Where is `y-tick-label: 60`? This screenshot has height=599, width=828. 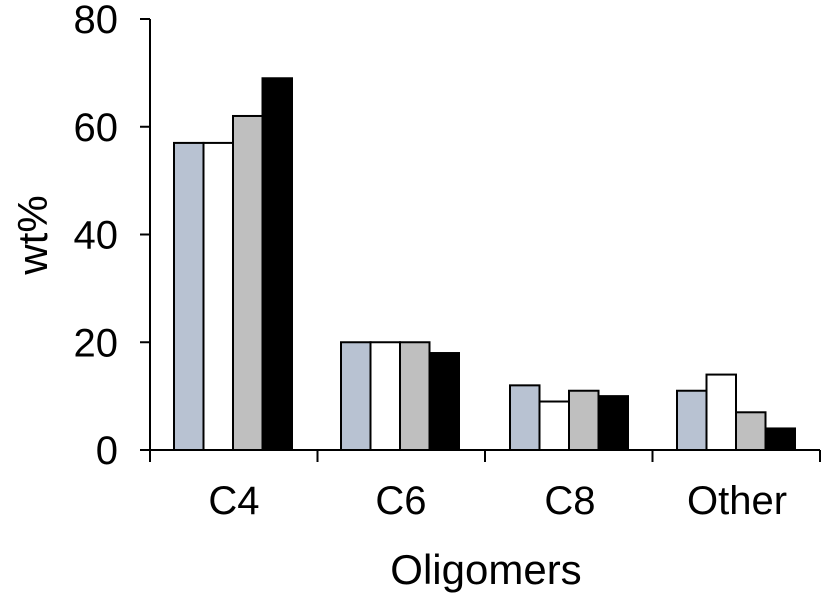 y-tick-label: 60 is located at coordinates (96, 128).